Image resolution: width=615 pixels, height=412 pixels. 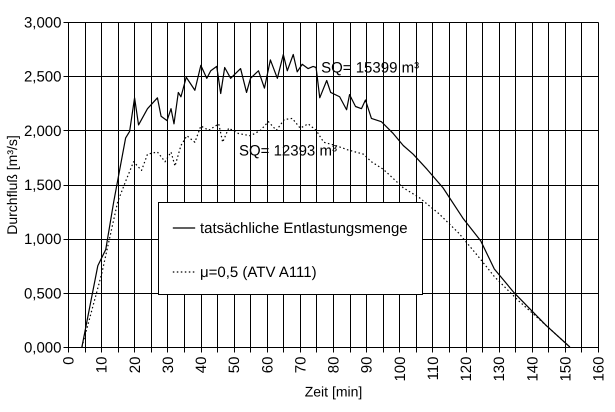 I want to click on x-tick-label: 150, so click(x=565, y=369).